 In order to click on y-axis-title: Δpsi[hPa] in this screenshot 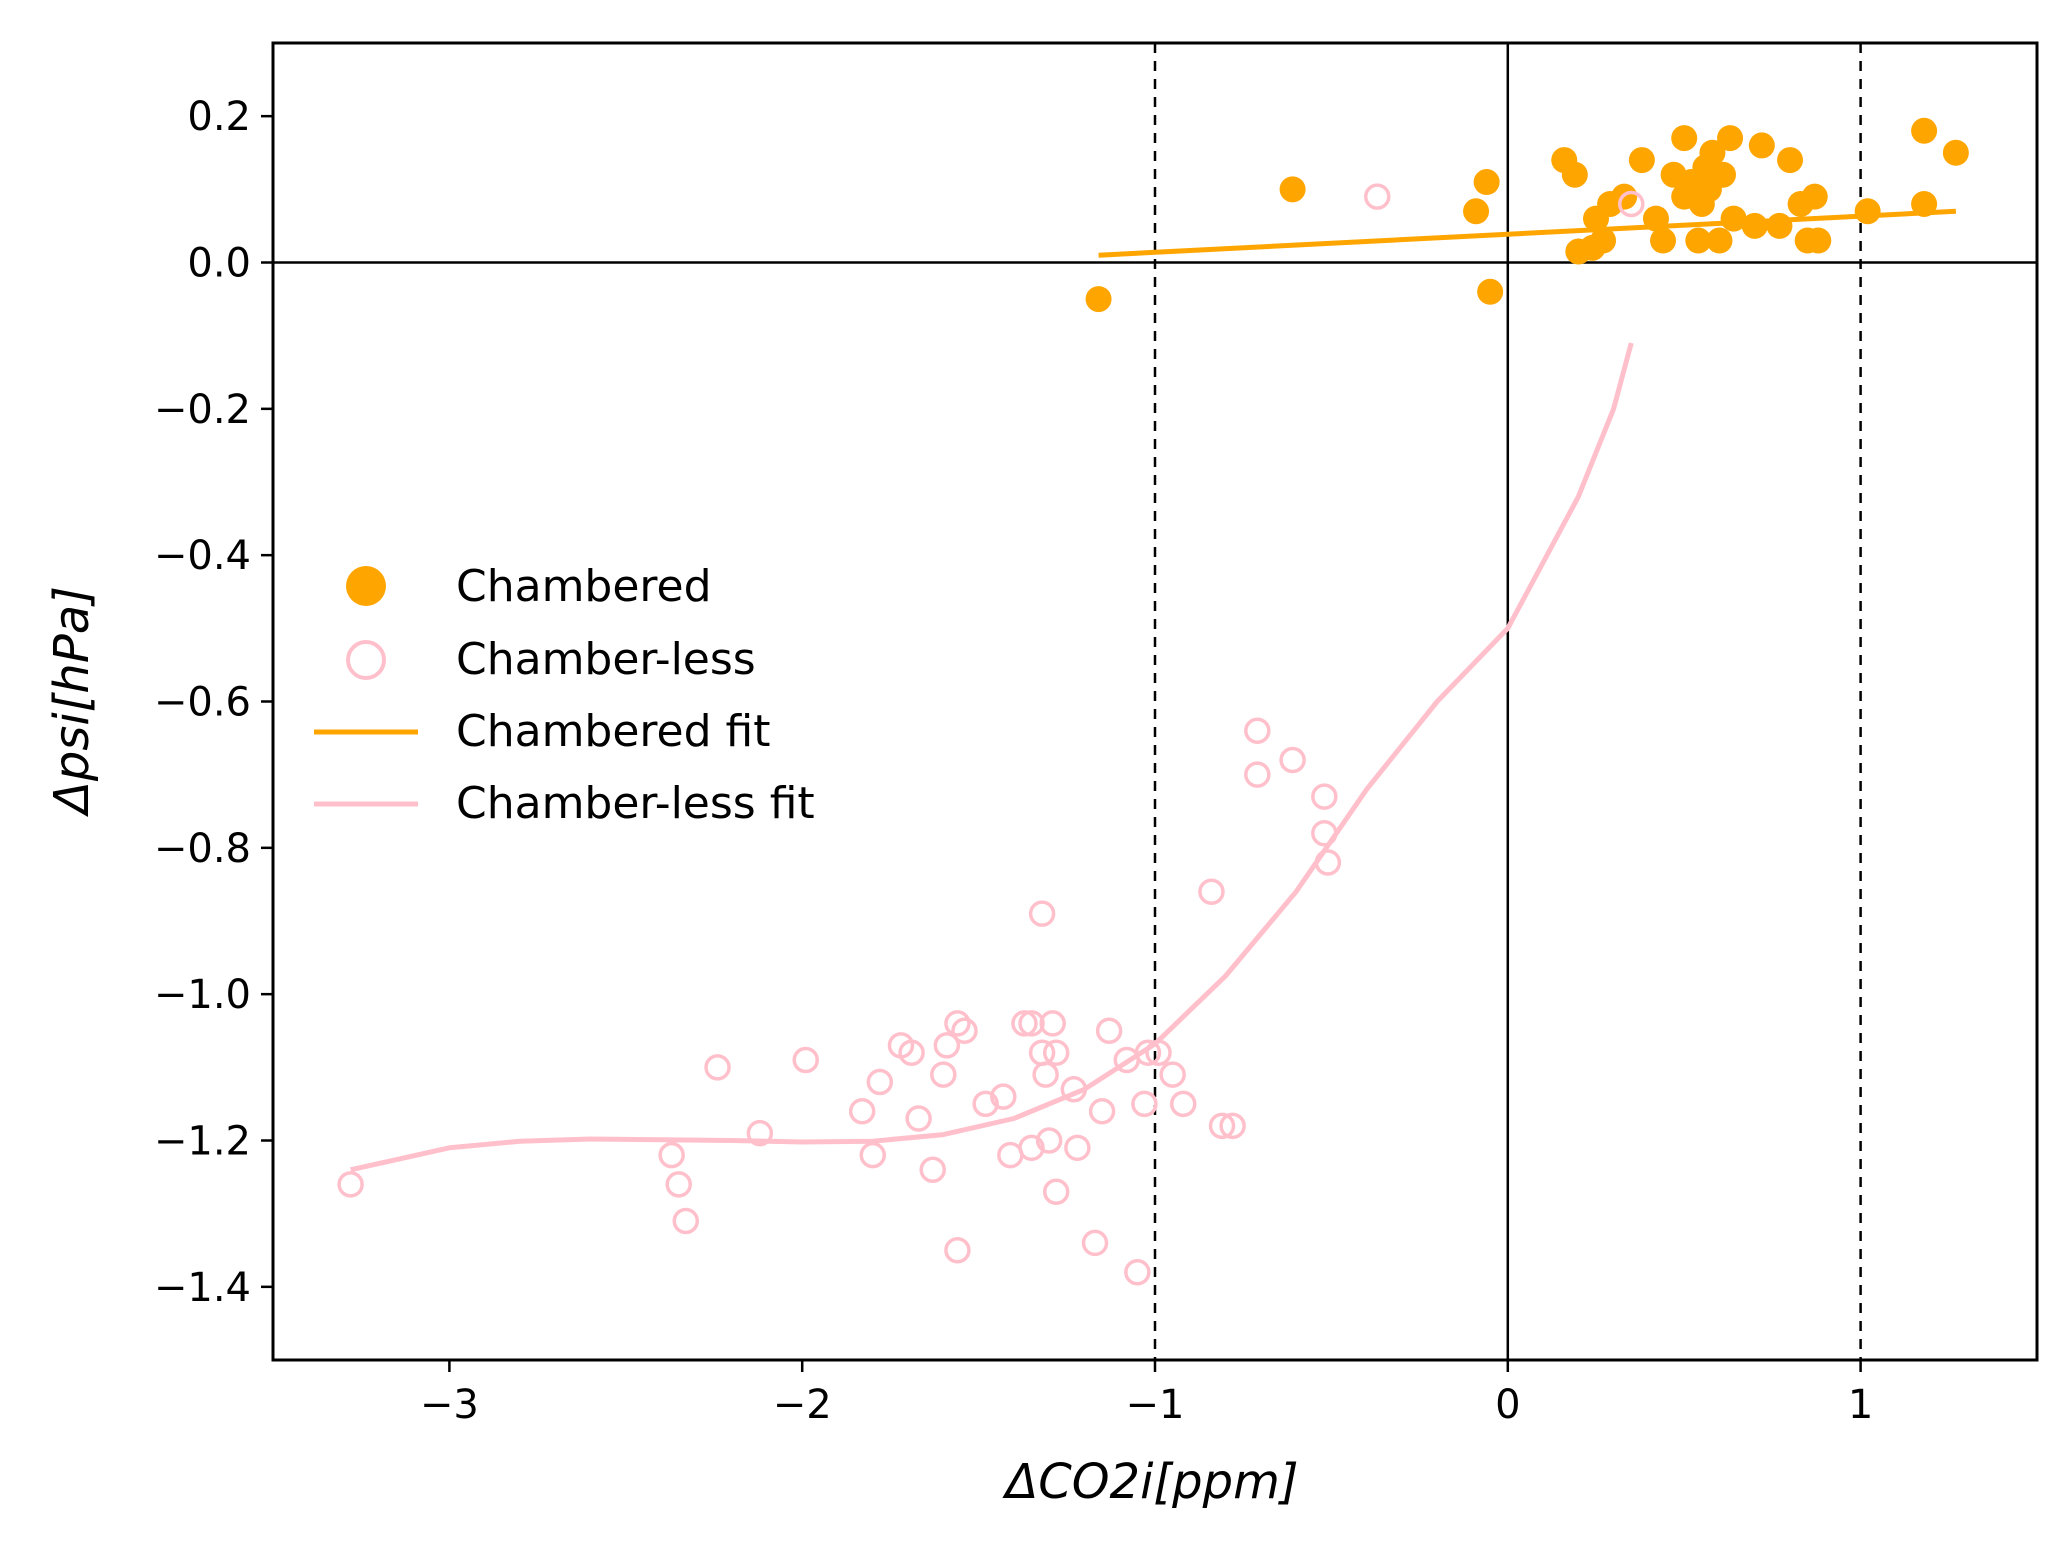, I will do `click(72, 702)`.